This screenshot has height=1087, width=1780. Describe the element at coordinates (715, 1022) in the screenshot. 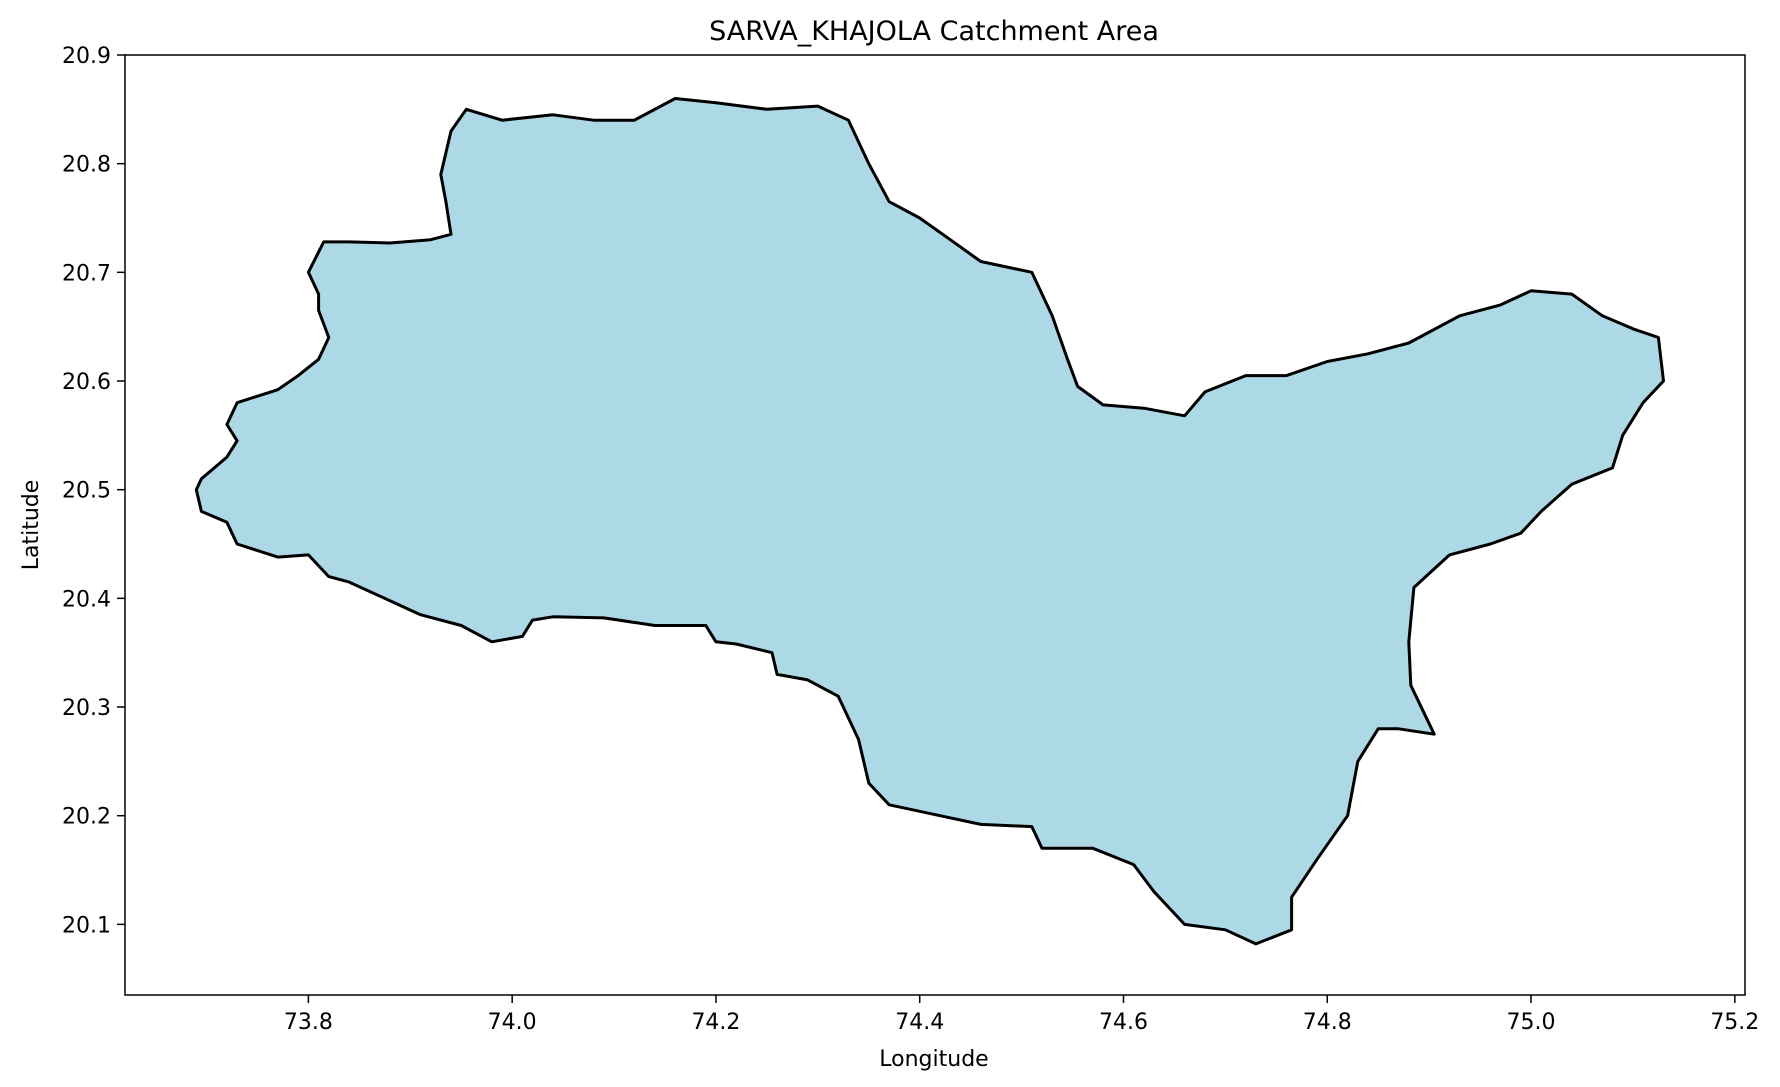

I see `x-tick-label: 74.2` at that location.